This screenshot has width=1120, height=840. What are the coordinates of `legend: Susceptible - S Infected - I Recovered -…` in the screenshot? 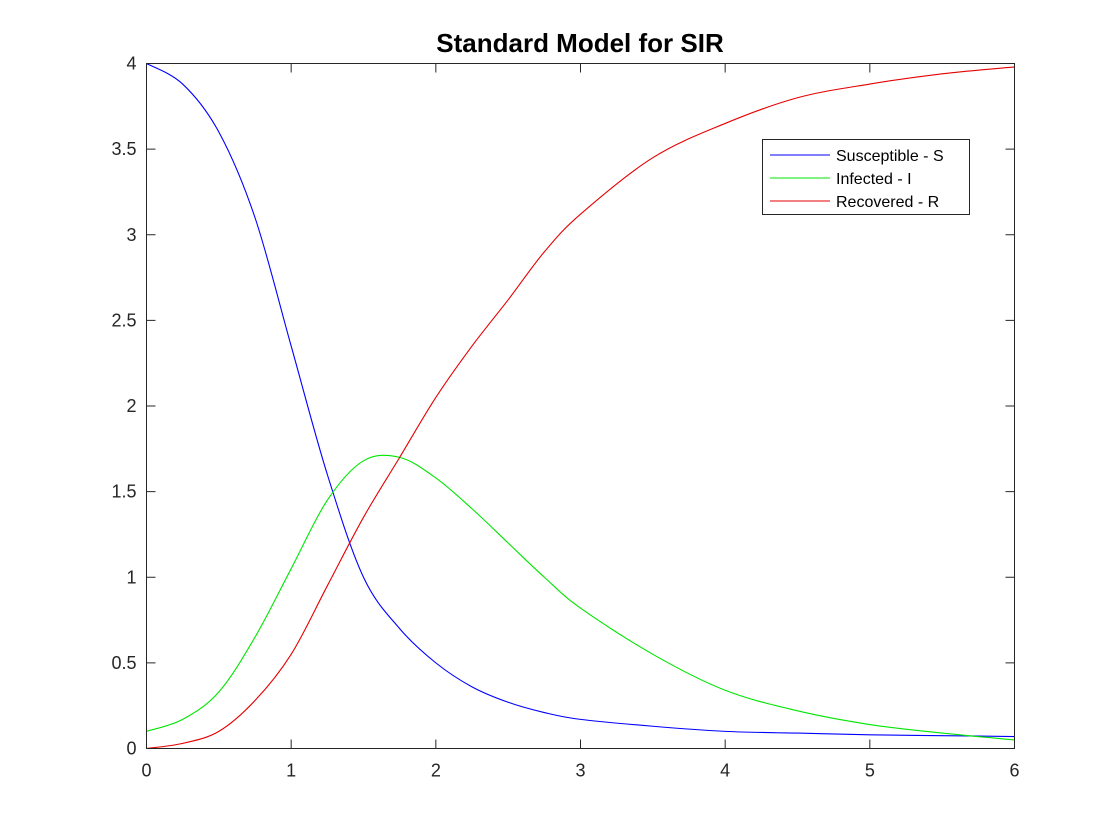 It's located at (866, 177).